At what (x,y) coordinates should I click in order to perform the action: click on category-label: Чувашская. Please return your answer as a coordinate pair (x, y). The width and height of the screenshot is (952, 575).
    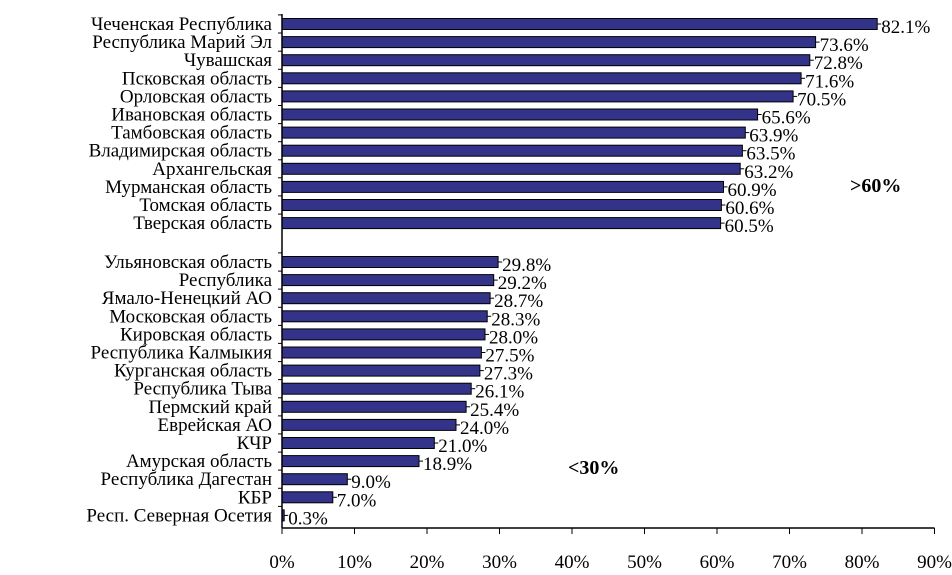
    Looking at the image, I should click on (228, 60).